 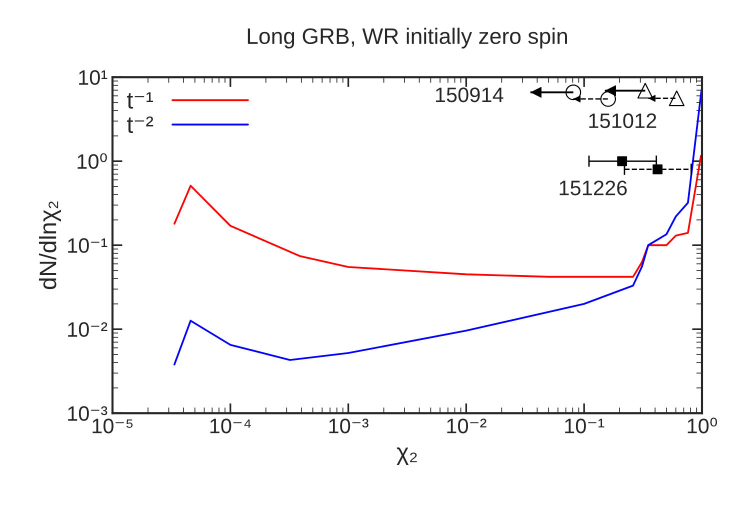 I want to click on x-tick-label: 10⁻⁵, so click(x=112, y=426).